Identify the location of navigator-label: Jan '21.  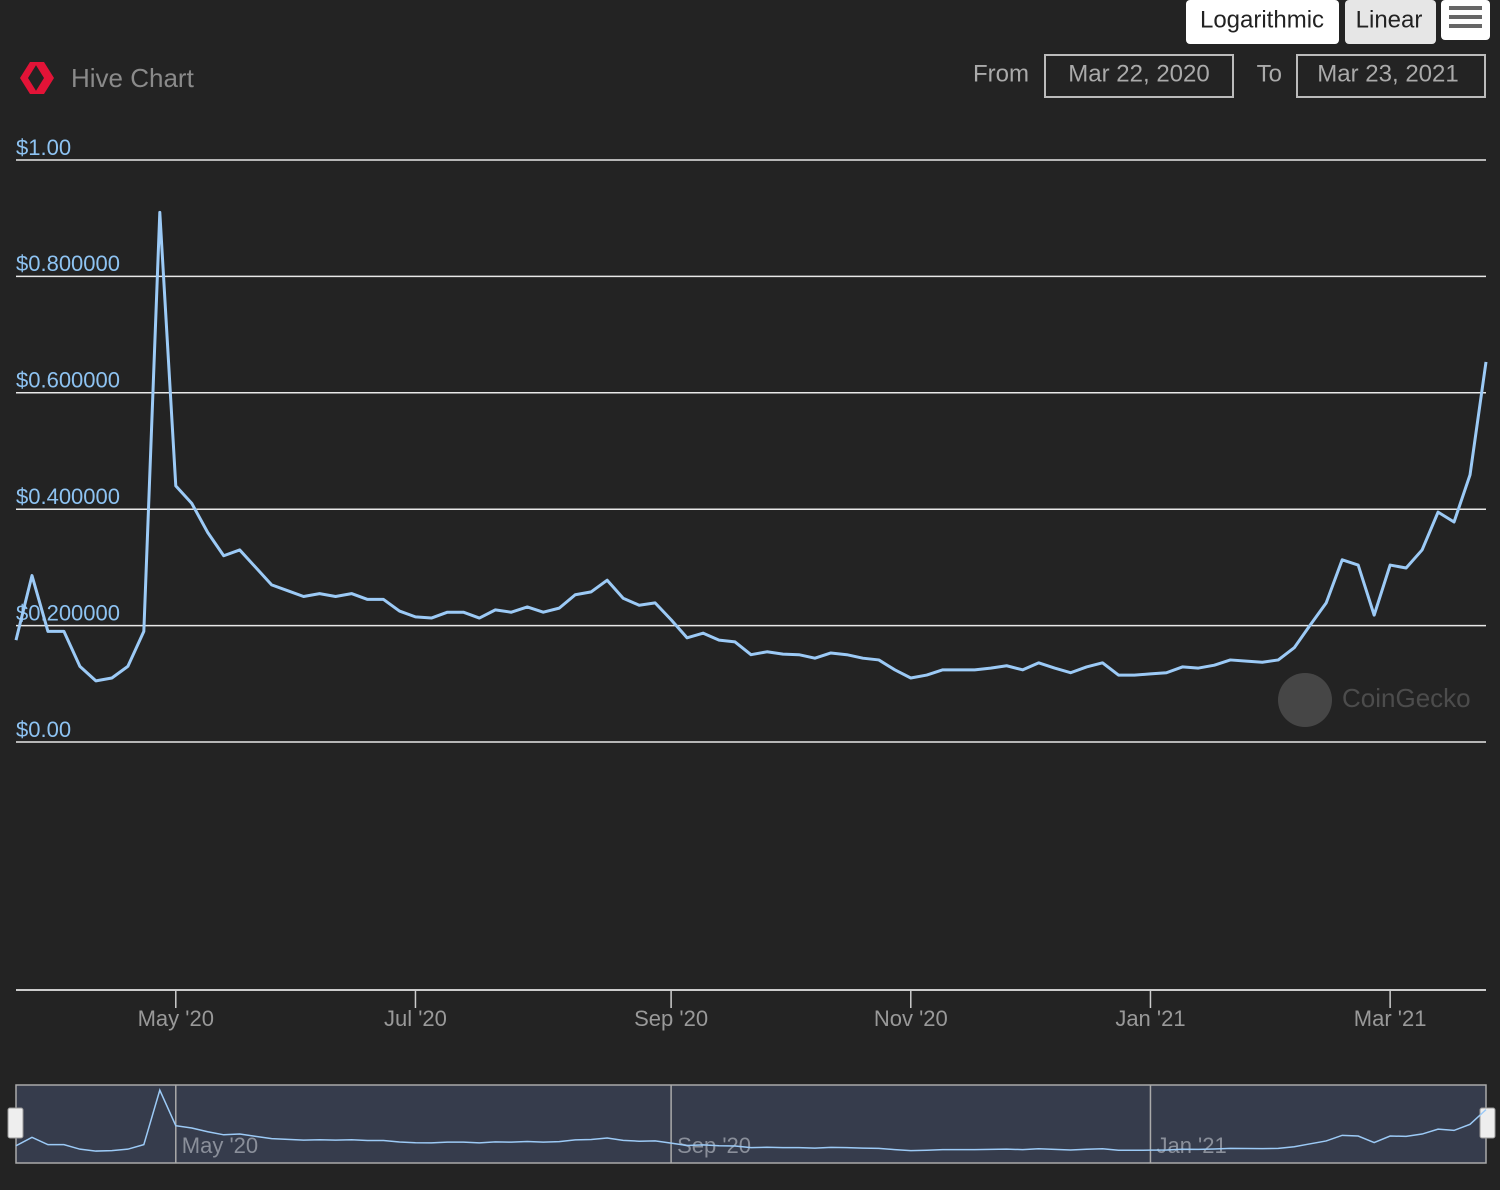
(1191, 1145).